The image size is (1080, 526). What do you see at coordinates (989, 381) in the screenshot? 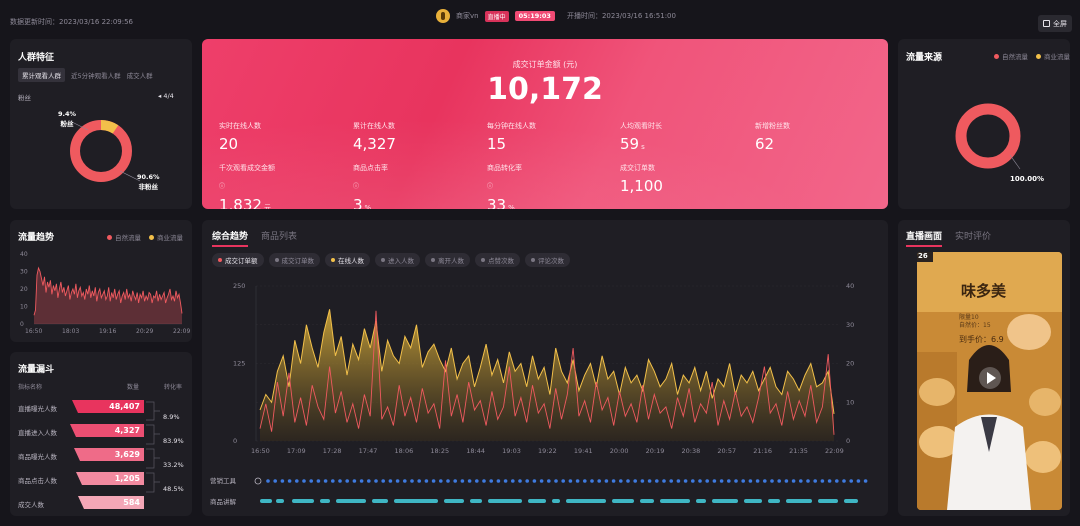
I see `live-video: 26 味多美 自然价：15 限量10 到手价：6.9` at bounding box center [989, 381].